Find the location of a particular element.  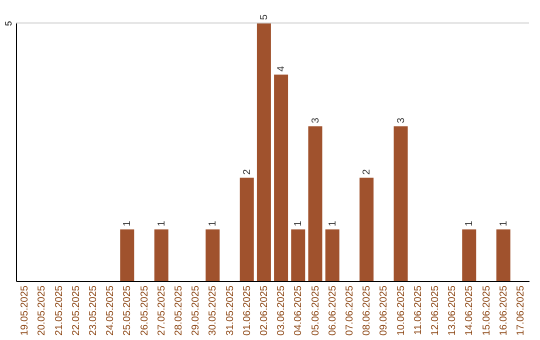

x-tick-label: 21.05.2025 is located at coordinates (59, 310).